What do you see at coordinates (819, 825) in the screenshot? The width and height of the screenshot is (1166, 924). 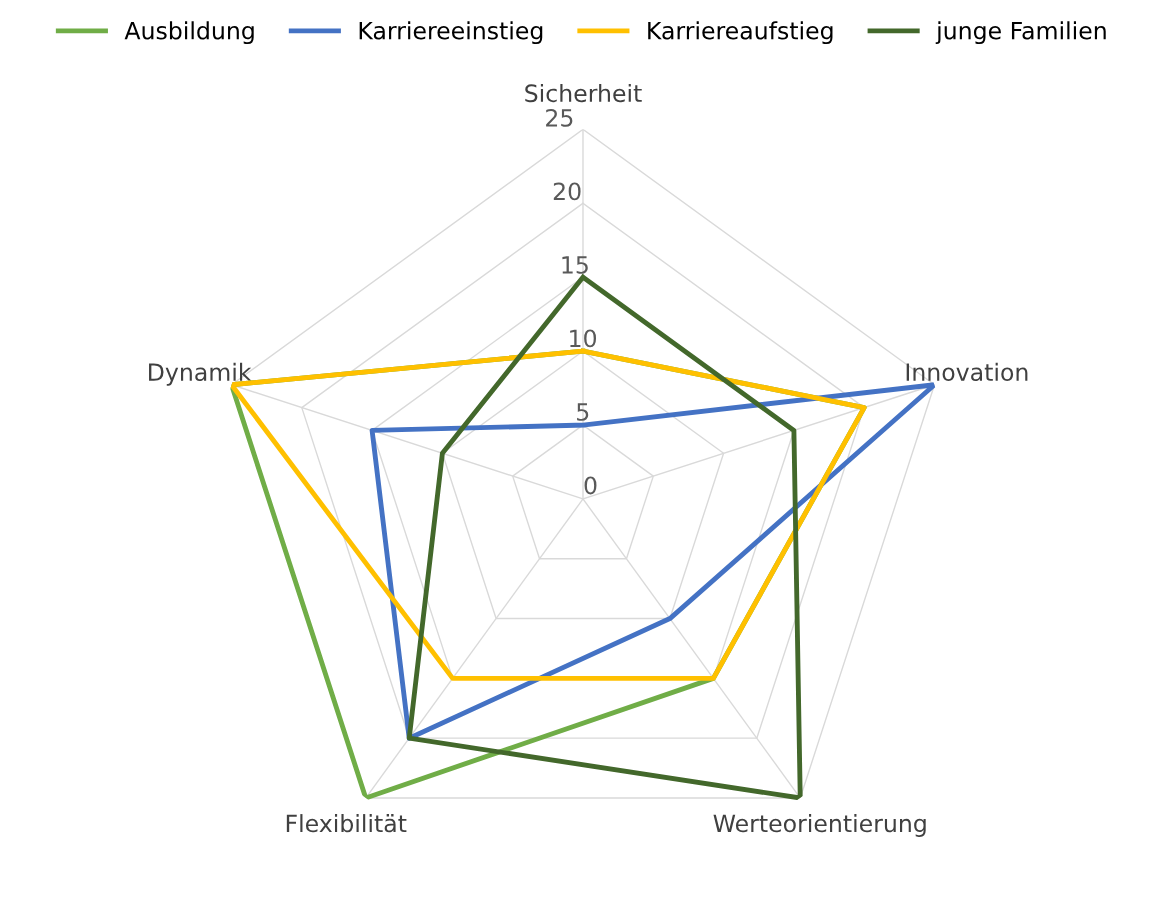 I see `spoke-label: Werteorientierung` at bounding box center [819, 825].